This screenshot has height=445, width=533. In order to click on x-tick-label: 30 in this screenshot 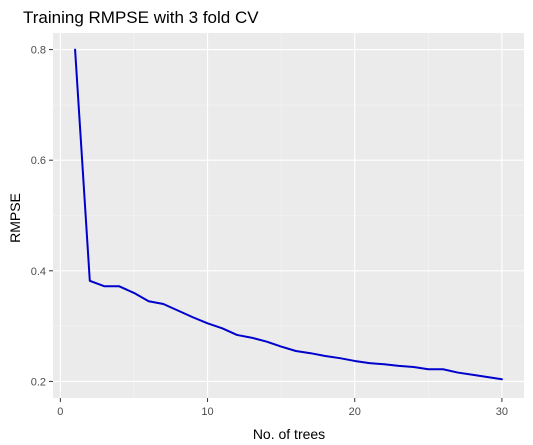, I will do `click(502, 412)`.